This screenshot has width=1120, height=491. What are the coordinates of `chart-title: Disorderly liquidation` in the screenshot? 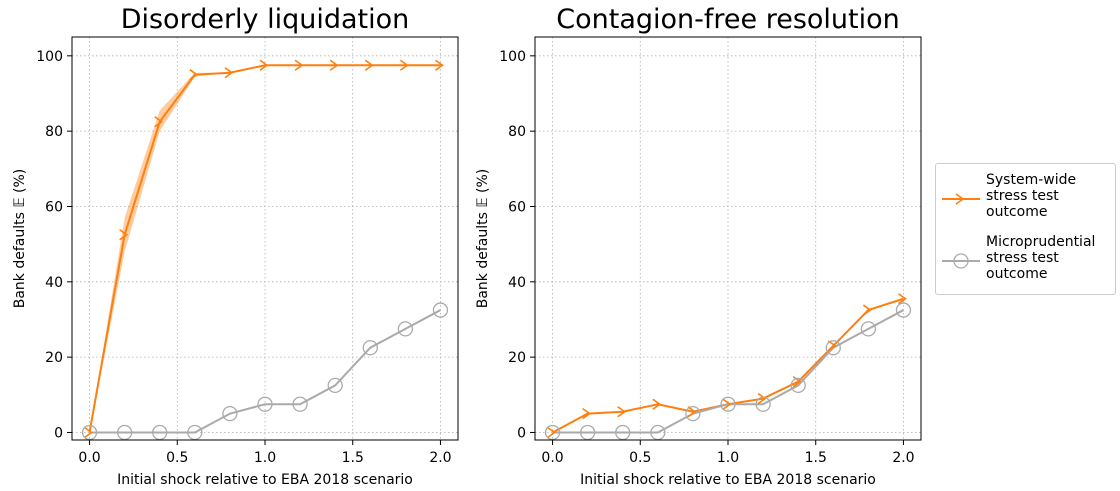 It's located at (265, 19).